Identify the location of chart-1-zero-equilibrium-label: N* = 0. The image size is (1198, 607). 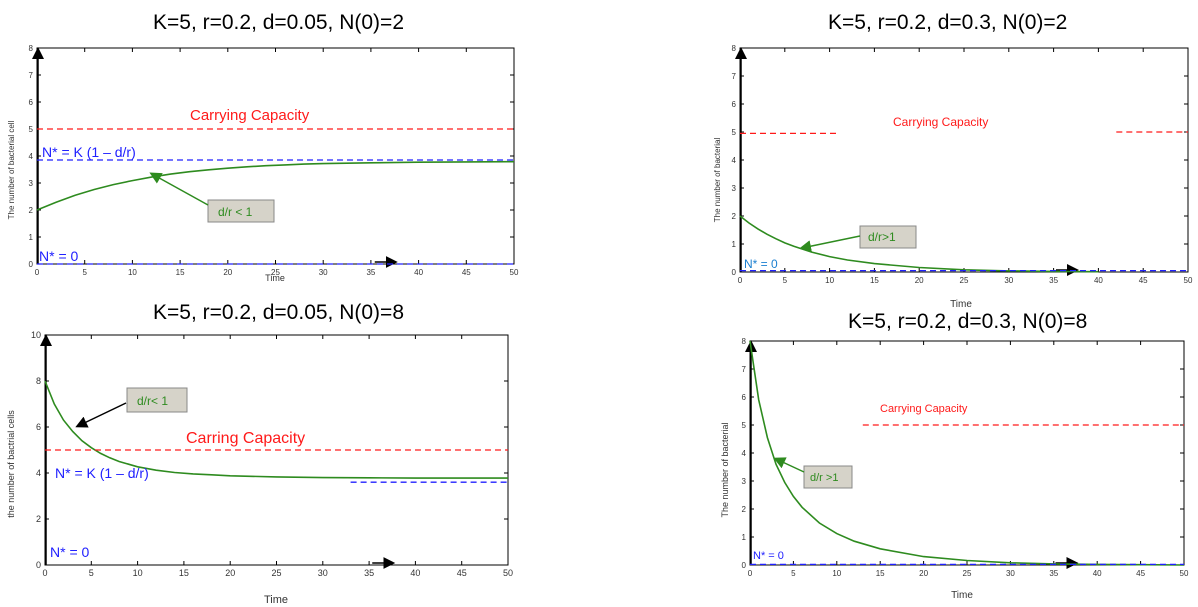
(59, 256).